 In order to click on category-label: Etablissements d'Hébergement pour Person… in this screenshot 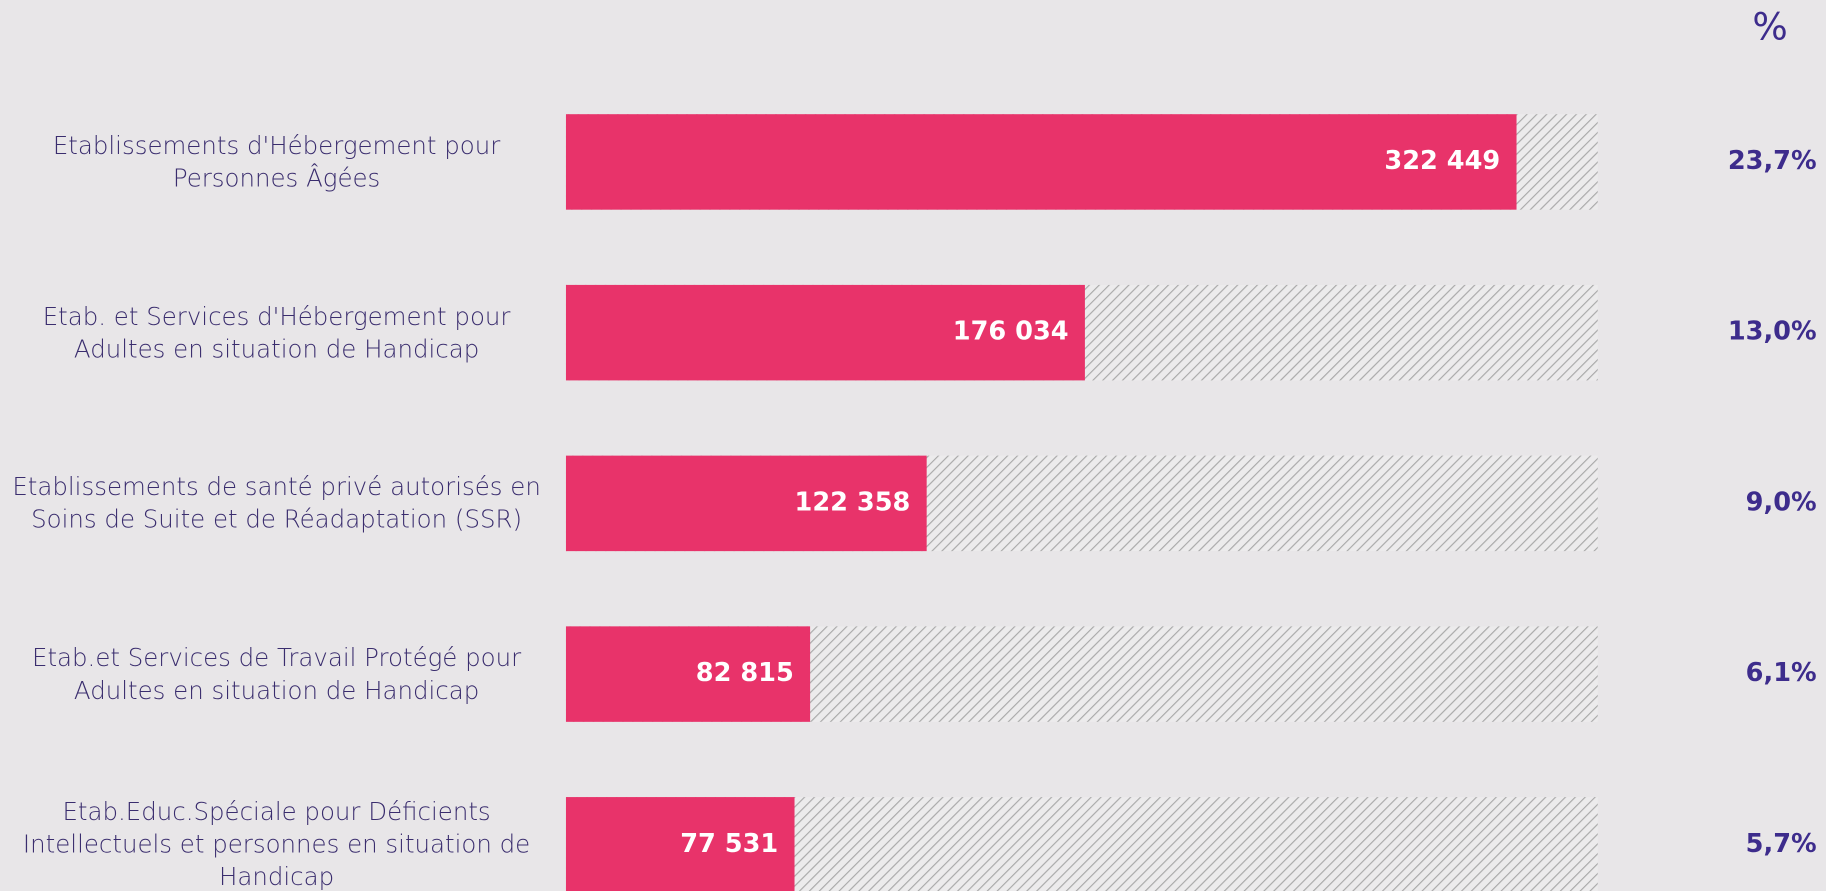, I will do `click(276, 162)`.